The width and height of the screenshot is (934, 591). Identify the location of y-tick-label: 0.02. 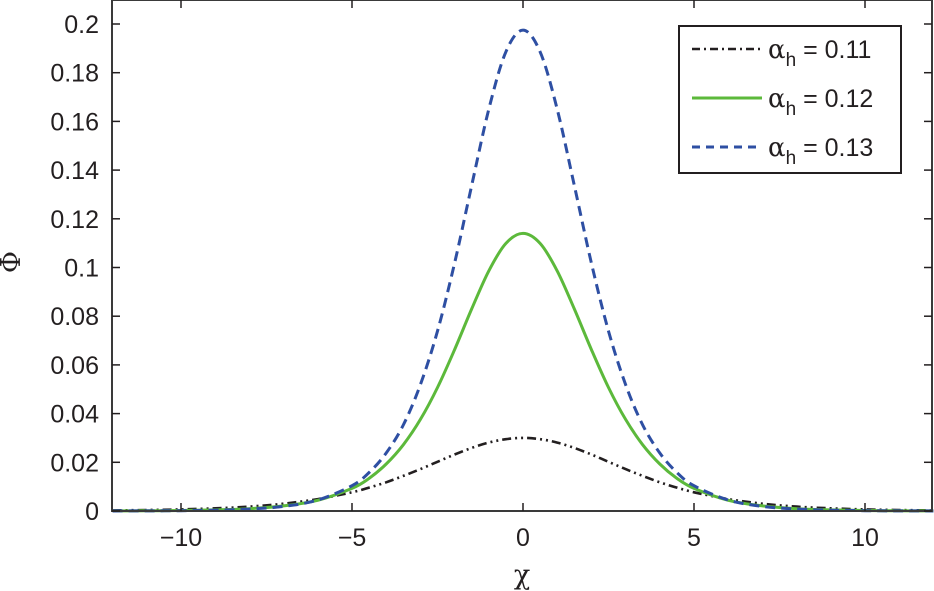
(74, 463).